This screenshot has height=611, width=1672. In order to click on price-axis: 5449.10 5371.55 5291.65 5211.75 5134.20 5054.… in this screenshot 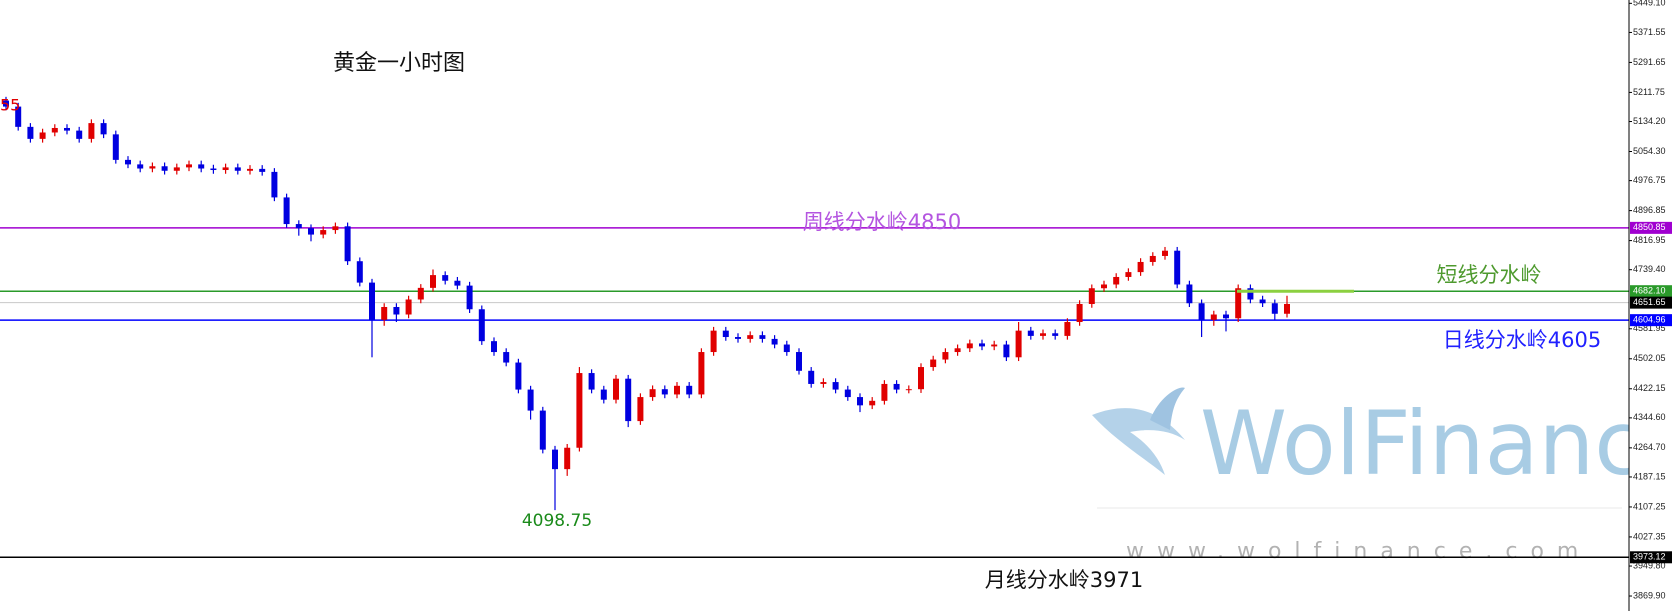, I will do `click(1650, 305)`.